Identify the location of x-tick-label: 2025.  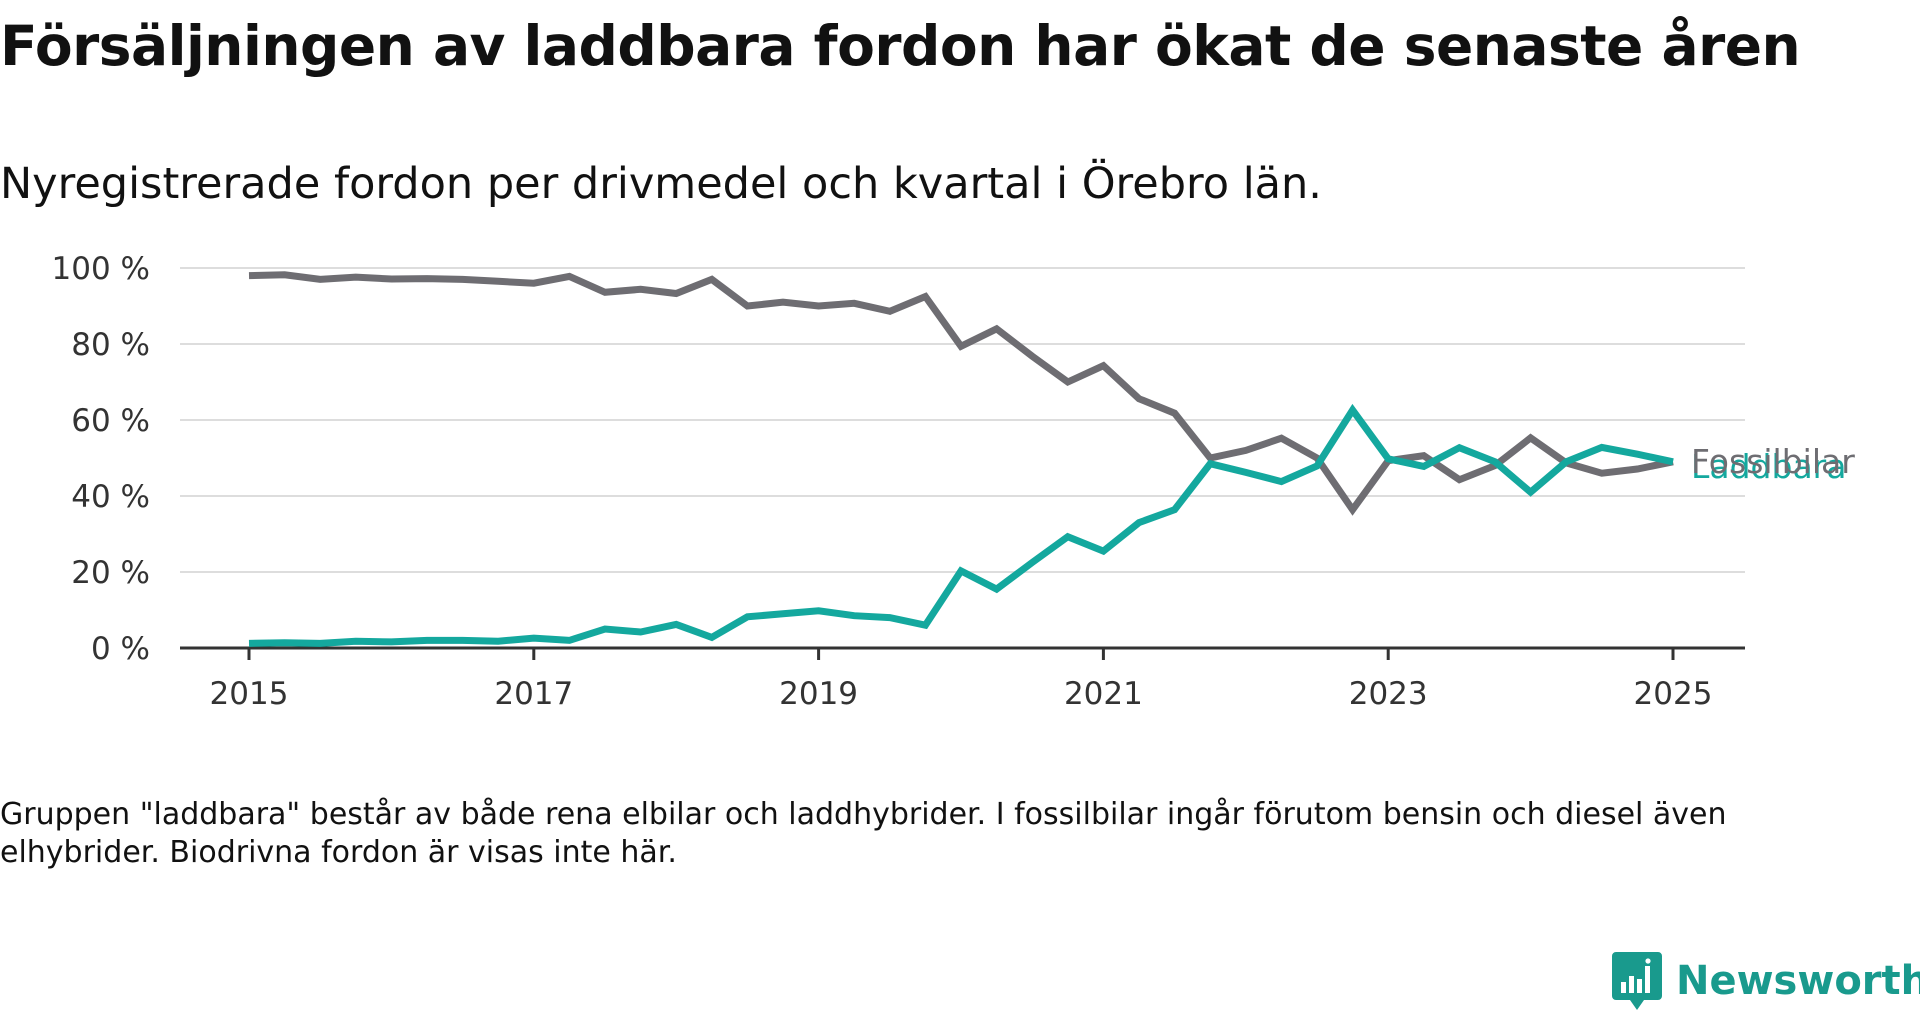
(1673, 694).